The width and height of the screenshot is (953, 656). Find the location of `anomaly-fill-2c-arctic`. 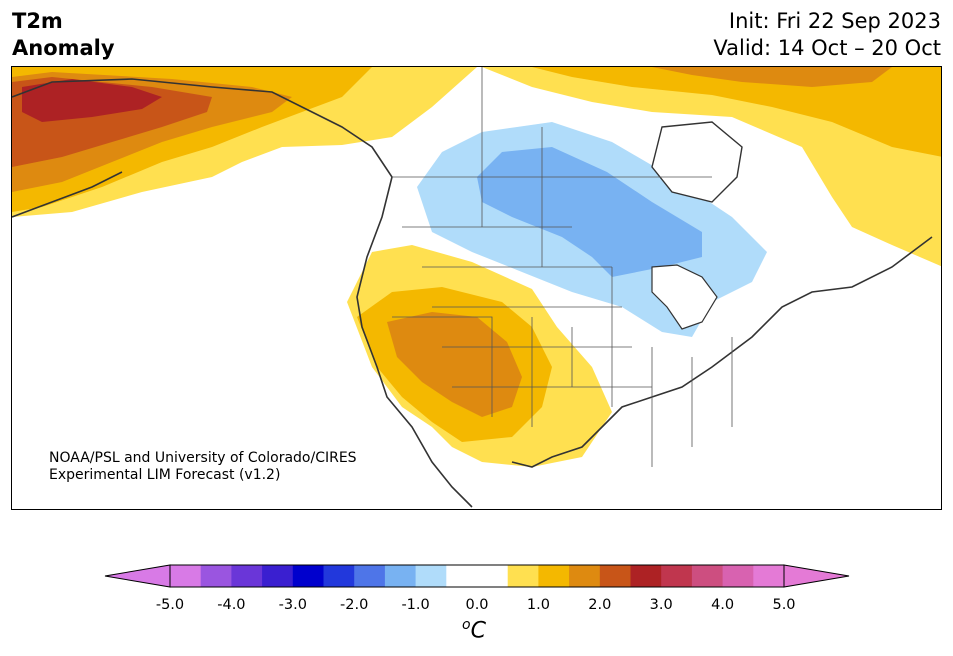

anomaly-fill-2c-arctic is located at coordinates (772, 77).